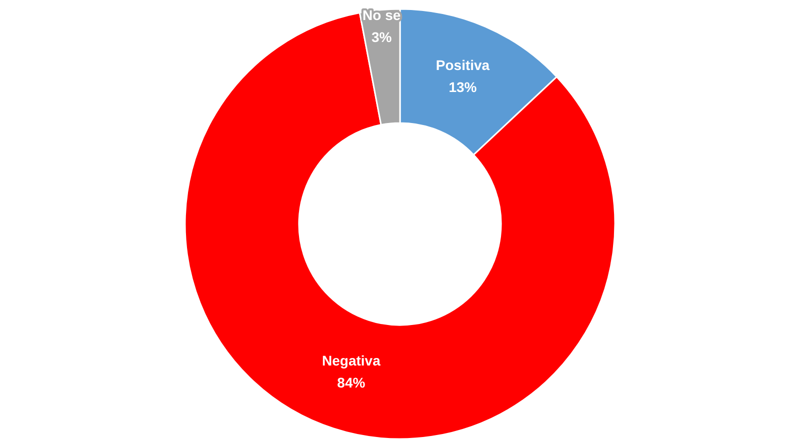 This screenshot has width=800, height=445. What do you see at coordinates (381, 37) in the screenshot?
I see `data-label: 3%` at bounding box center [381, 37].